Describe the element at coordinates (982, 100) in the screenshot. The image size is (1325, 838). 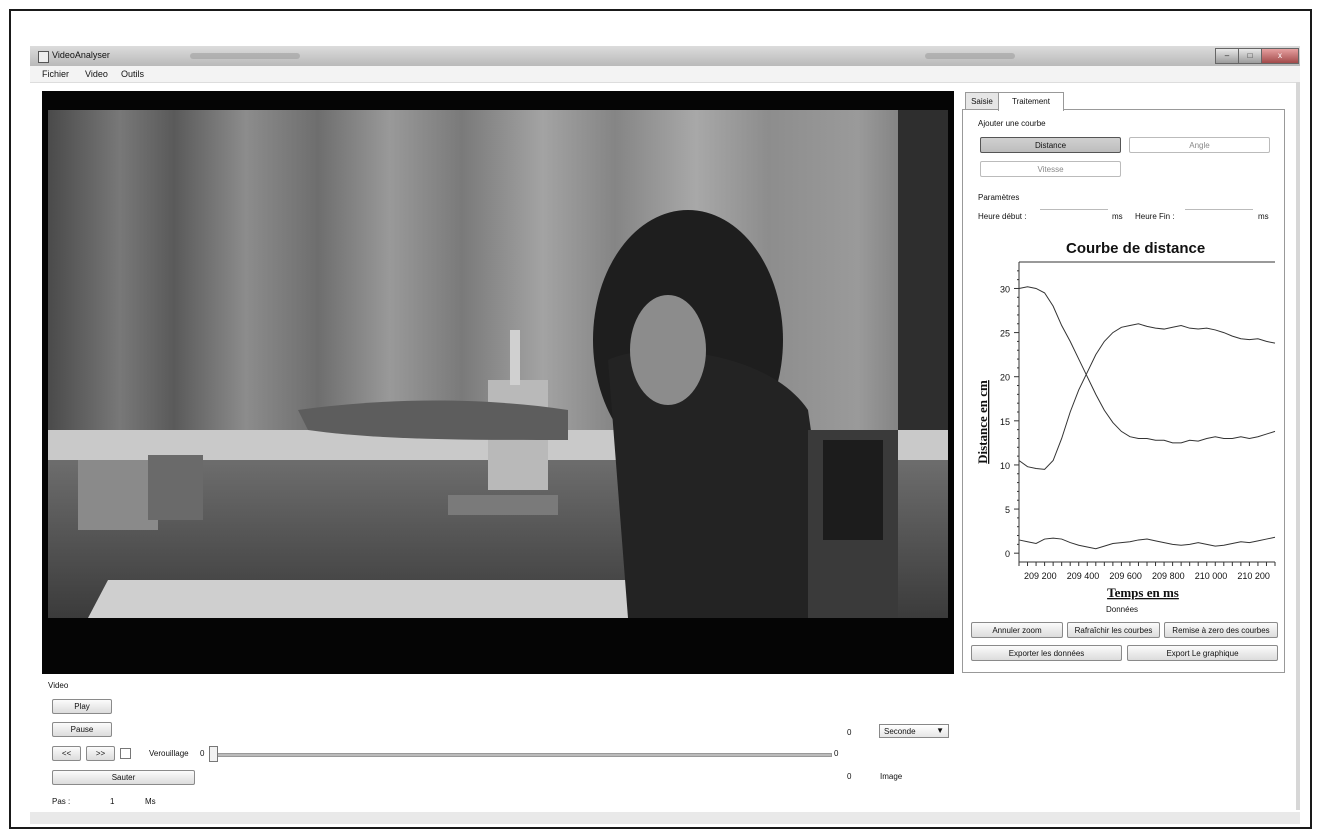
I see `tab-saisie: Saisie` at that location.